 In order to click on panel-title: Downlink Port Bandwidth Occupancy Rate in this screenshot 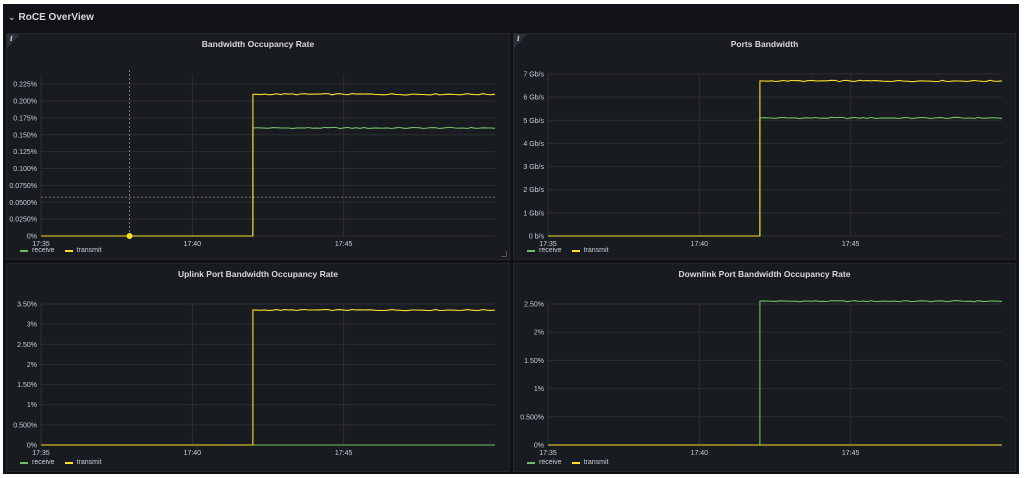, I will do `click(764, 274)`.